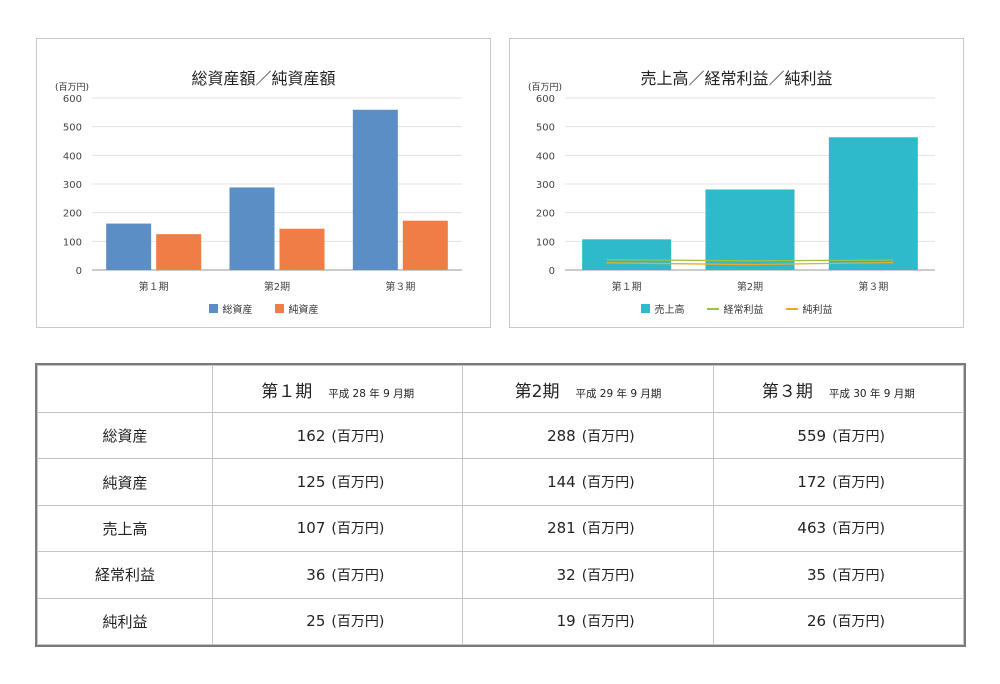 The image size is (1000, 684). I want to click on column-header: 第３期 平成 30 年 9 月期, so click(838, 389).